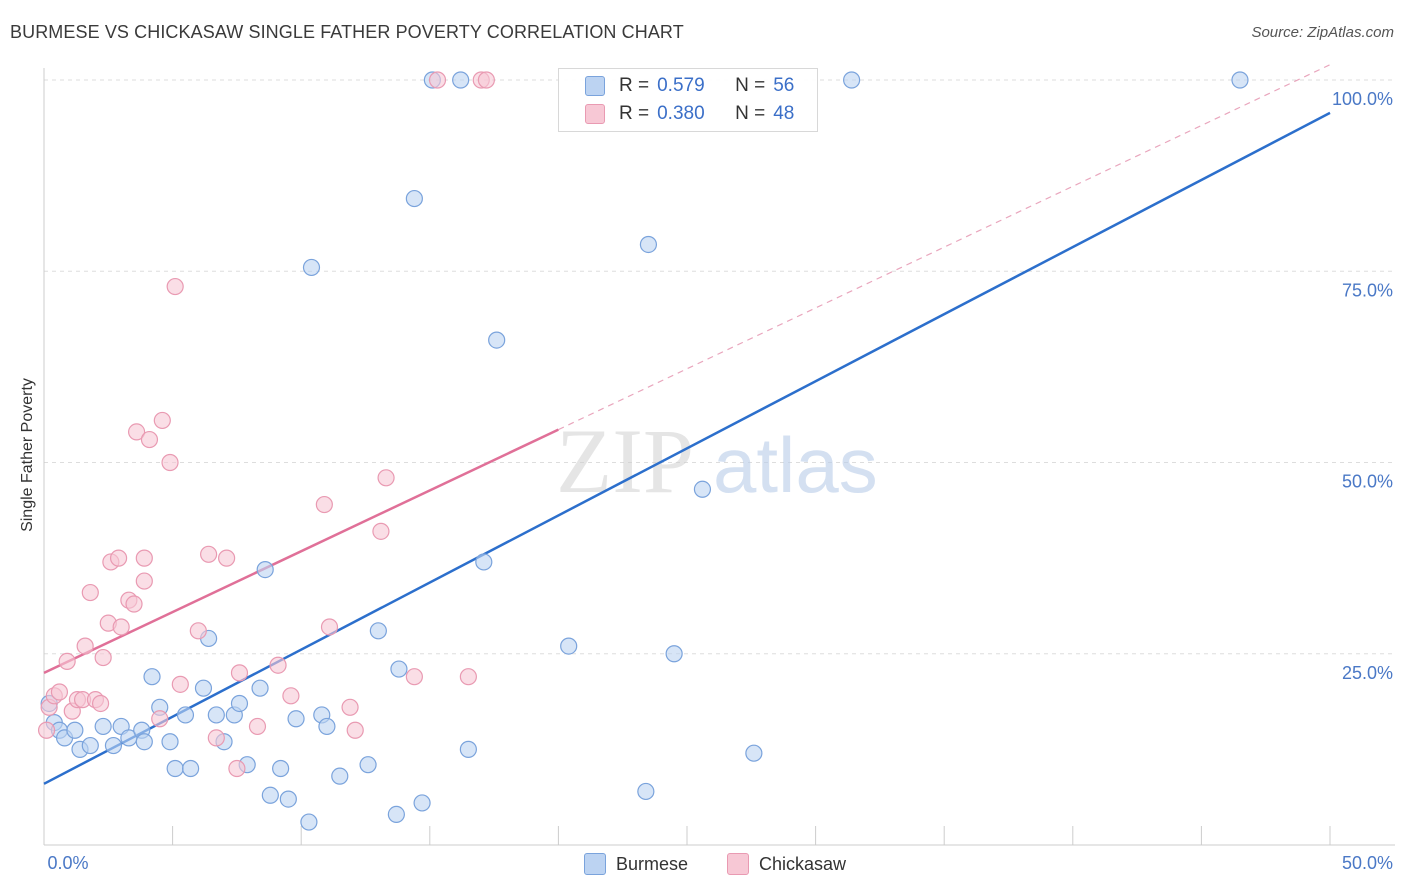 The image size is (1406, 892). I want to click on y-tick-label: 50.0%, so click(1367, 482).